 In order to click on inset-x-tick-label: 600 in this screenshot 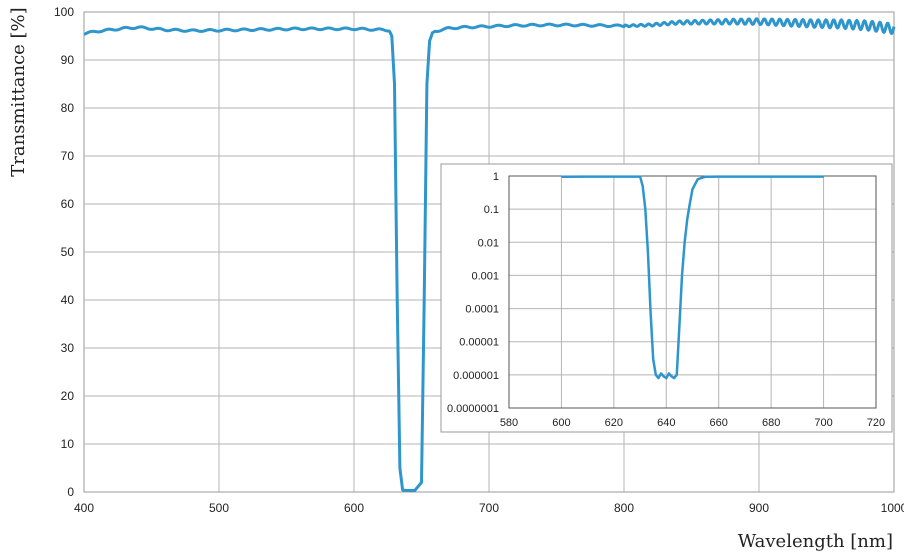, I will do `click(561, 423)`.